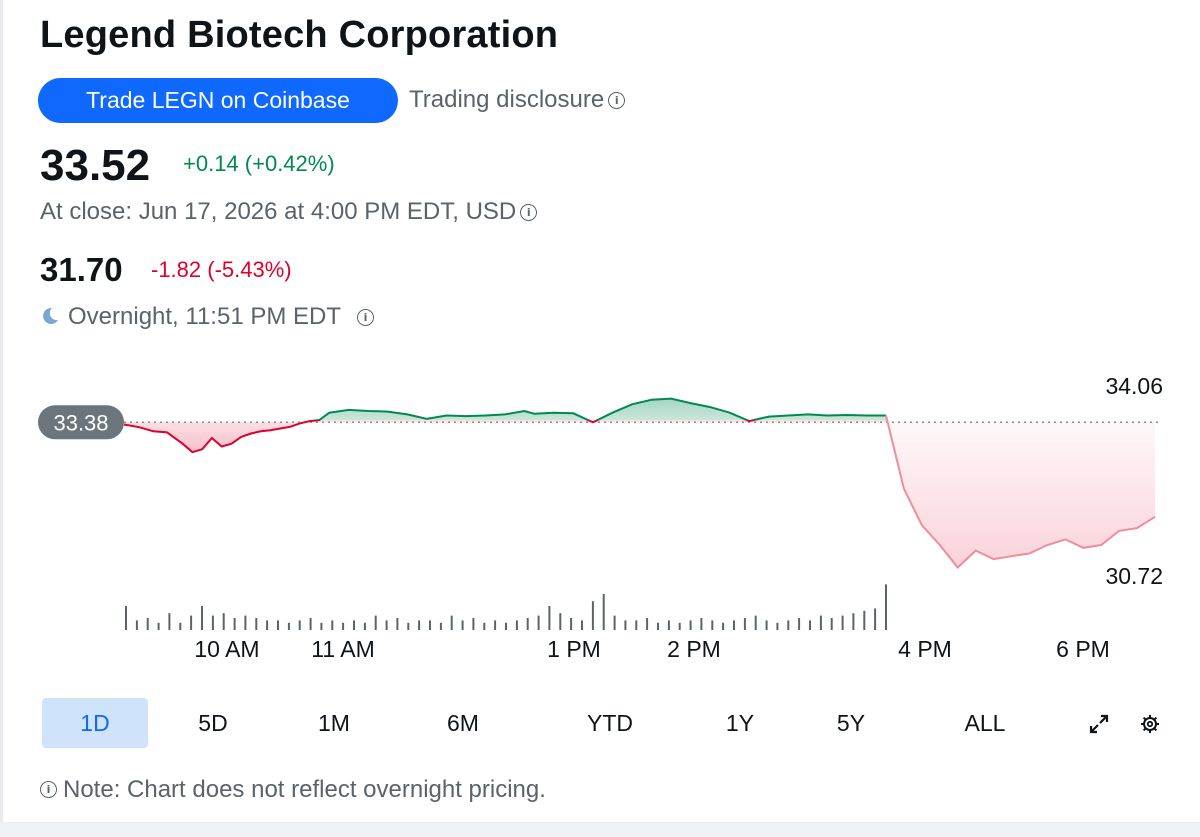 This screenshot has height=837, width=1200. I want to click on trading-disclosure-link: Trading disclosure i, so click(517, 100).